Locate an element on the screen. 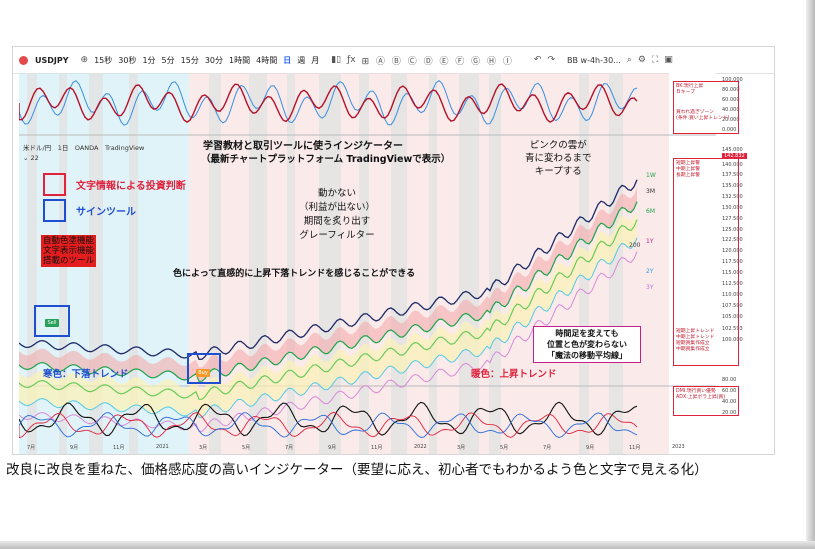 This screenshot has height=549, width=815. osc-status-1: BK:現行上昇 is located at coordinates (690, 86).